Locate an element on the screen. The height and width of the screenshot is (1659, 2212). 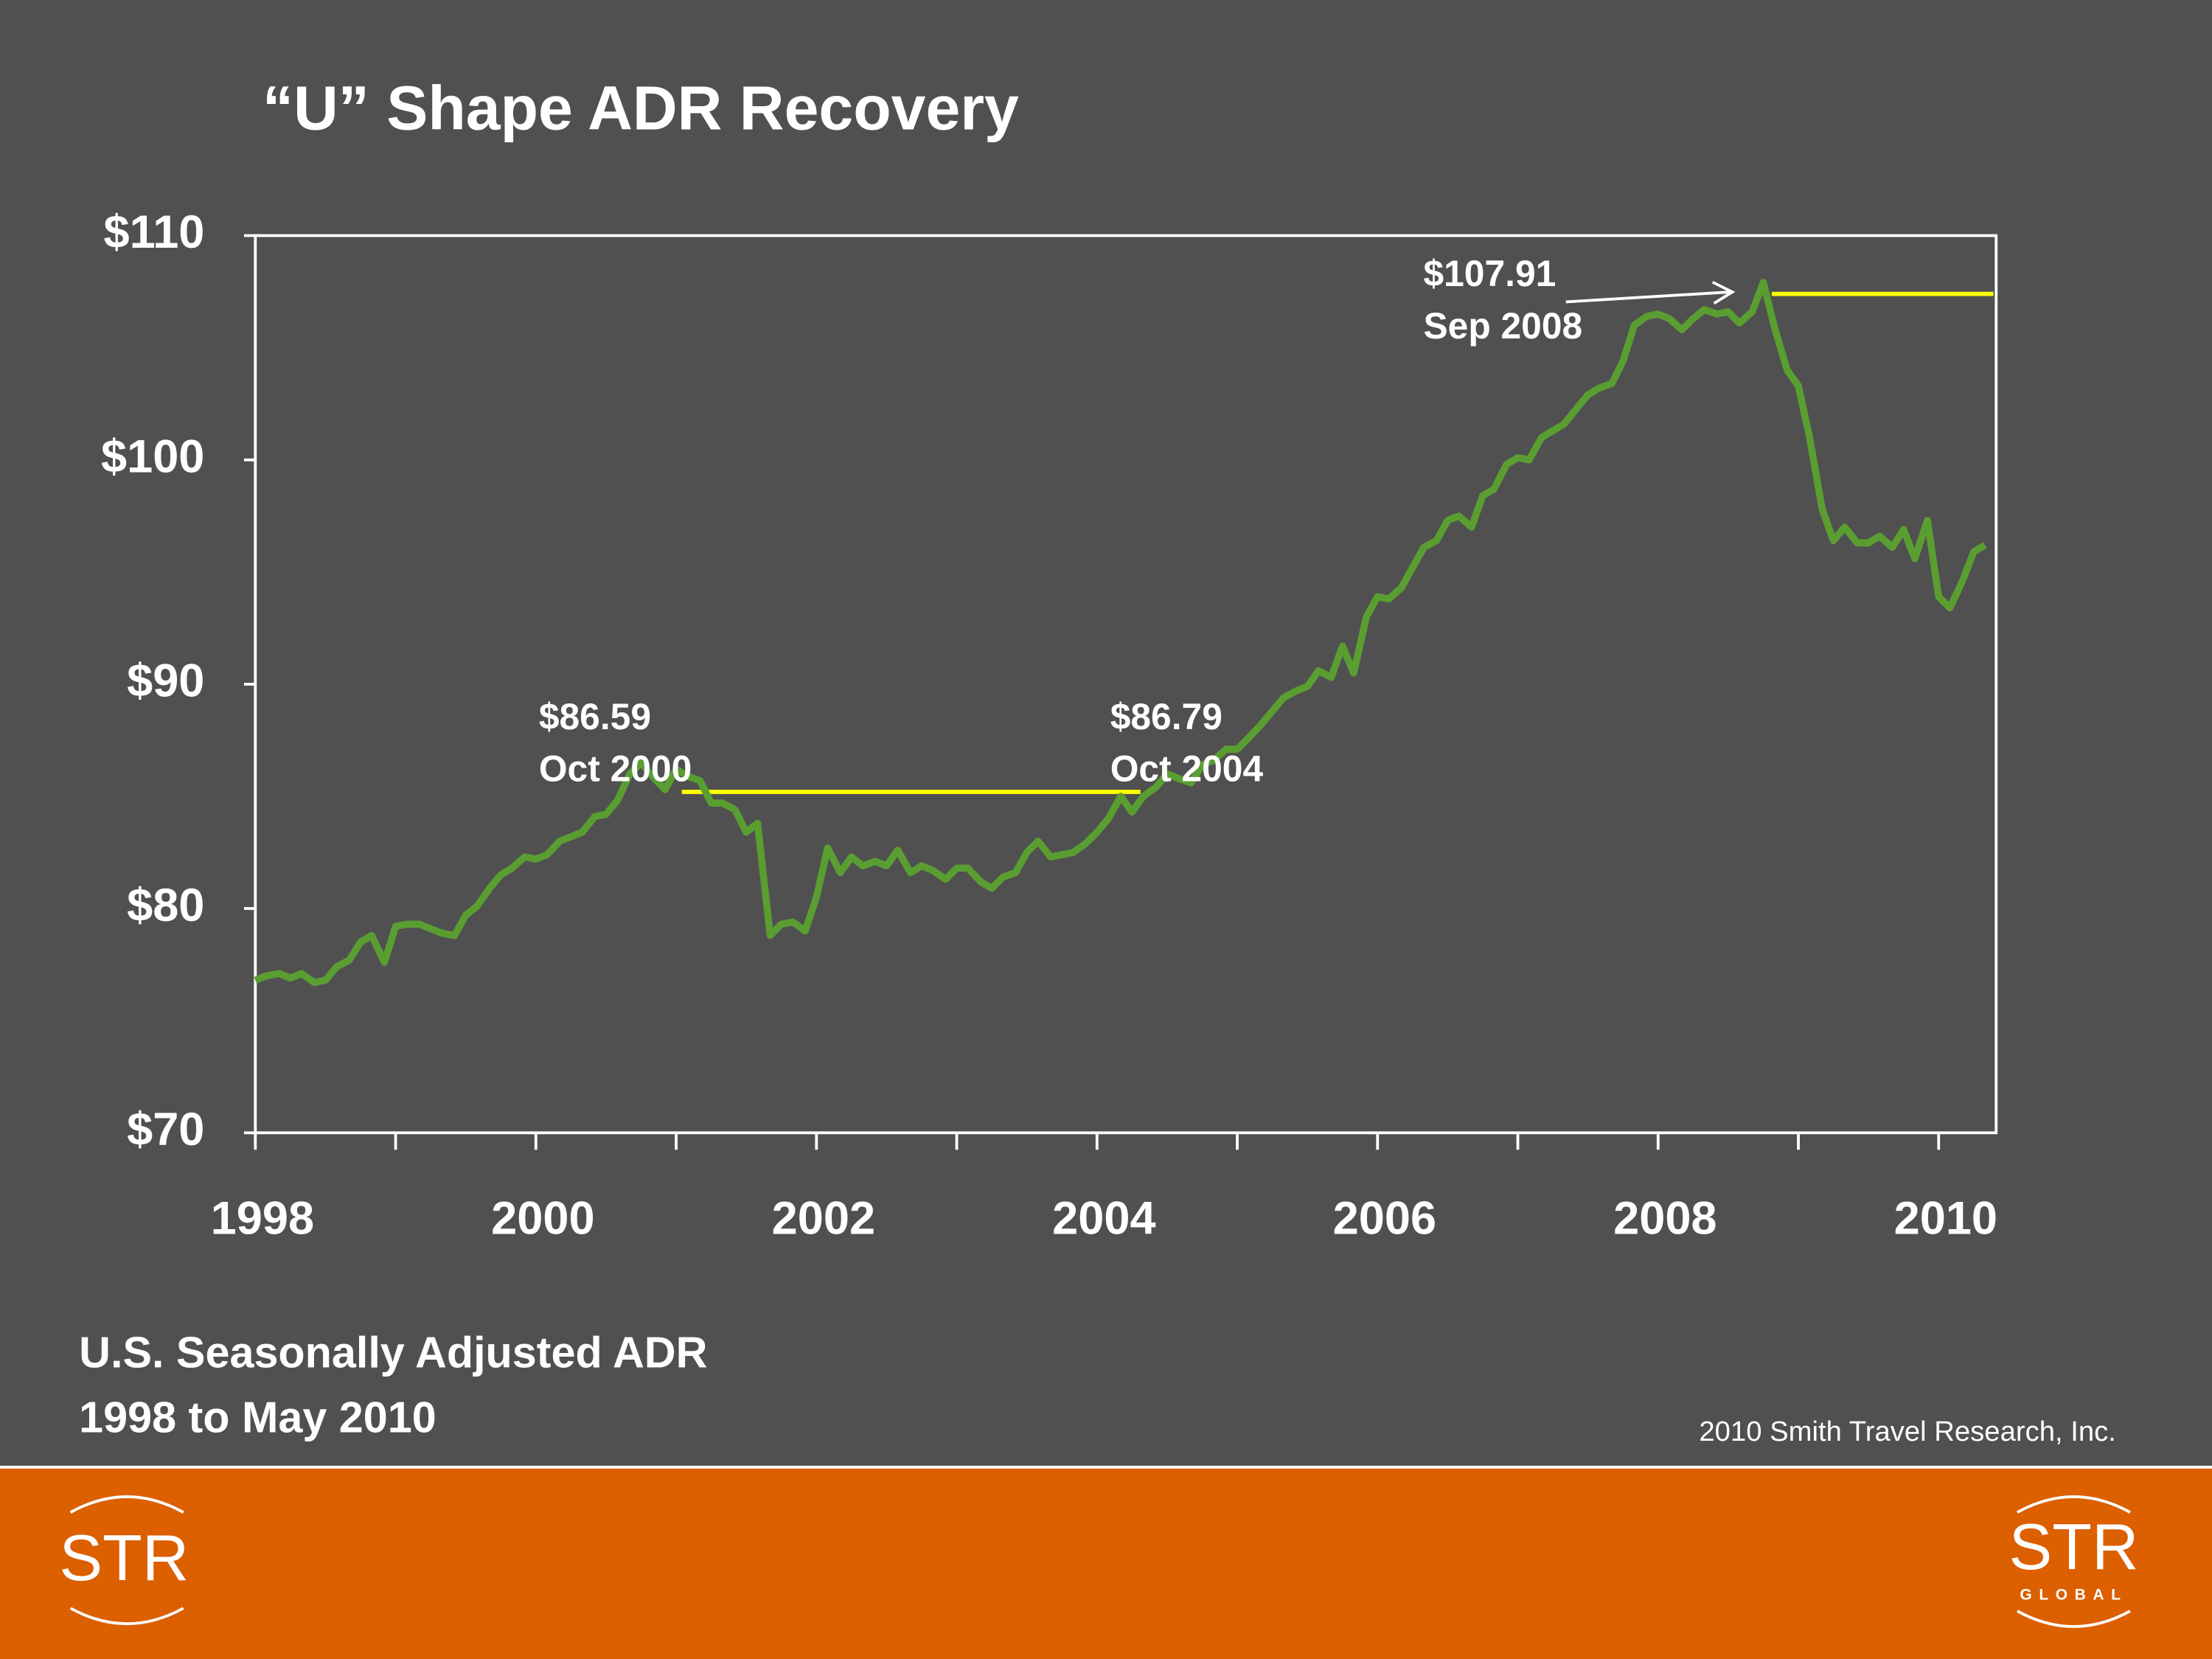
annotation-arrowhead is located at coordinates (1723, 292).